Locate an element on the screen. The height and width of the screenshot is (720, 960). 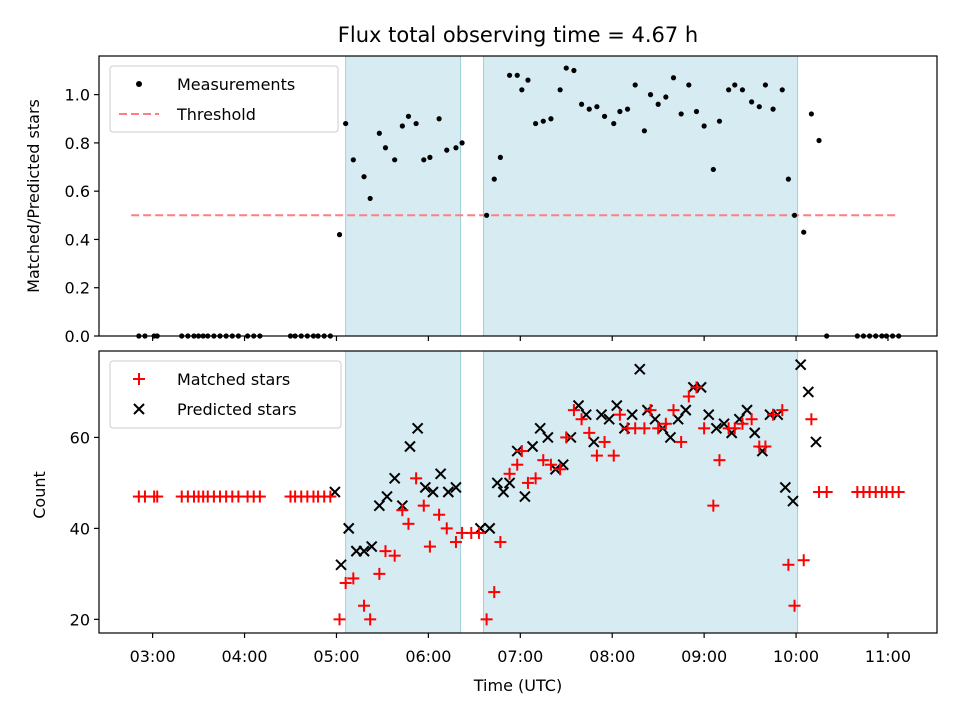
top-y-tick-label: 0.8 is located at coordinates (77, 143).